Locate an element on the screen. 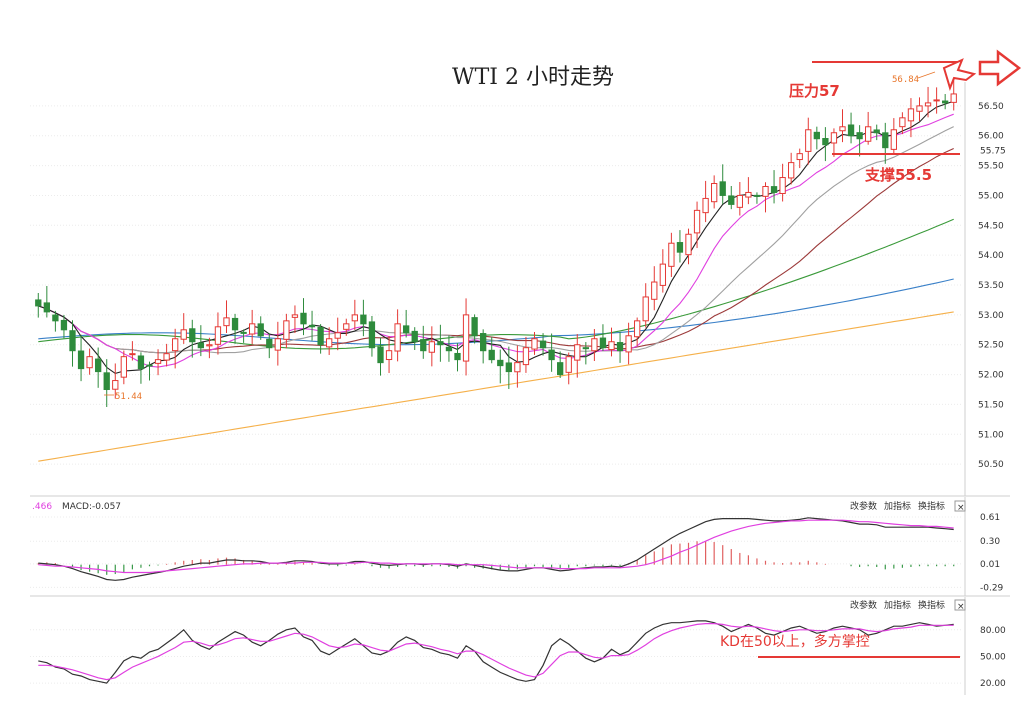 The height and width of the screenshot is (713, 1024). macd-close-button is located at coordinates (960, 506).